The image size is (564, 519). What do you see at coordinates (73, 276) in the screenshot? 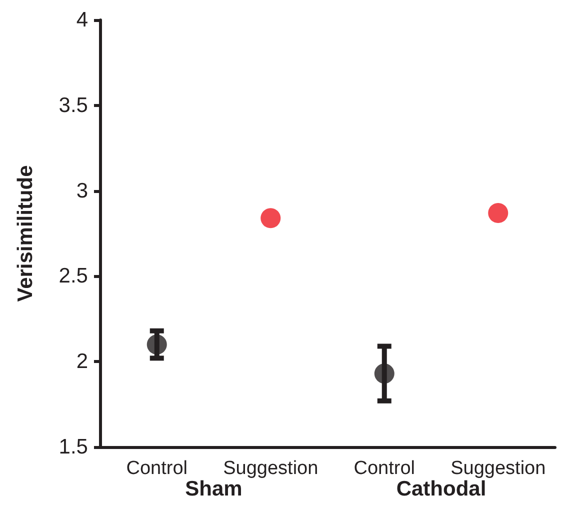
I see `y-tick-label: 2.5` at bounding box center [73, 276].